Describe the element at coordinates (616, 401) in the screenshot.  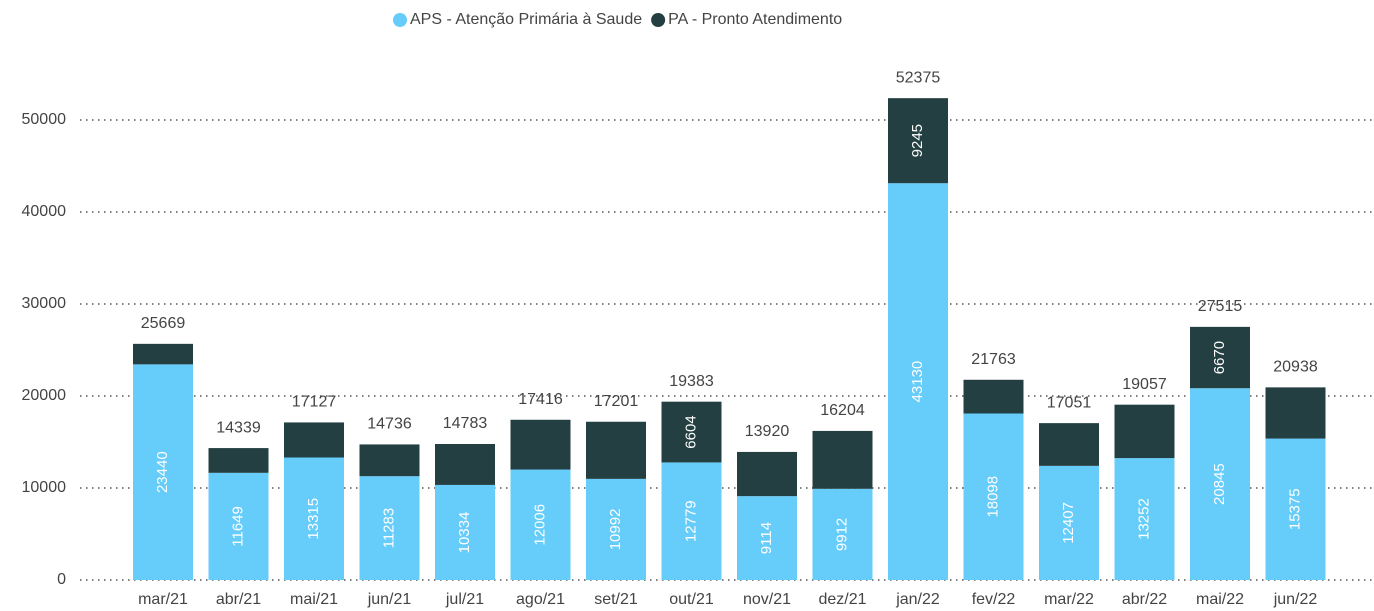
I see `total-label: 17201` at that location.